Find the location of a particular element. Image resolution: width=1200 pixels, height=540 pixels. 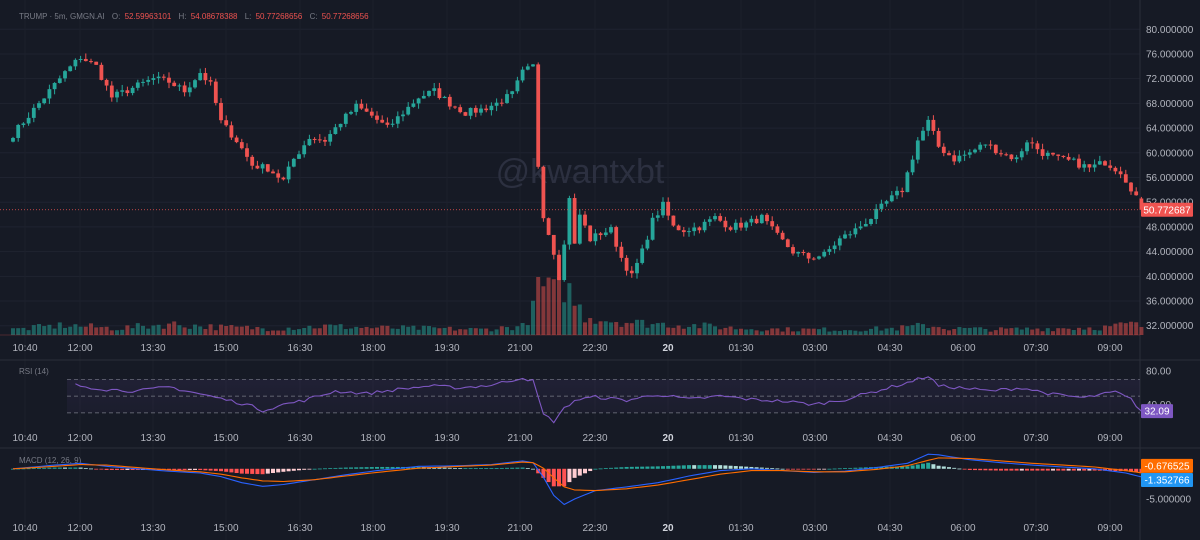

time-tick-label: 12:00 is located at coordinates (79, 528).